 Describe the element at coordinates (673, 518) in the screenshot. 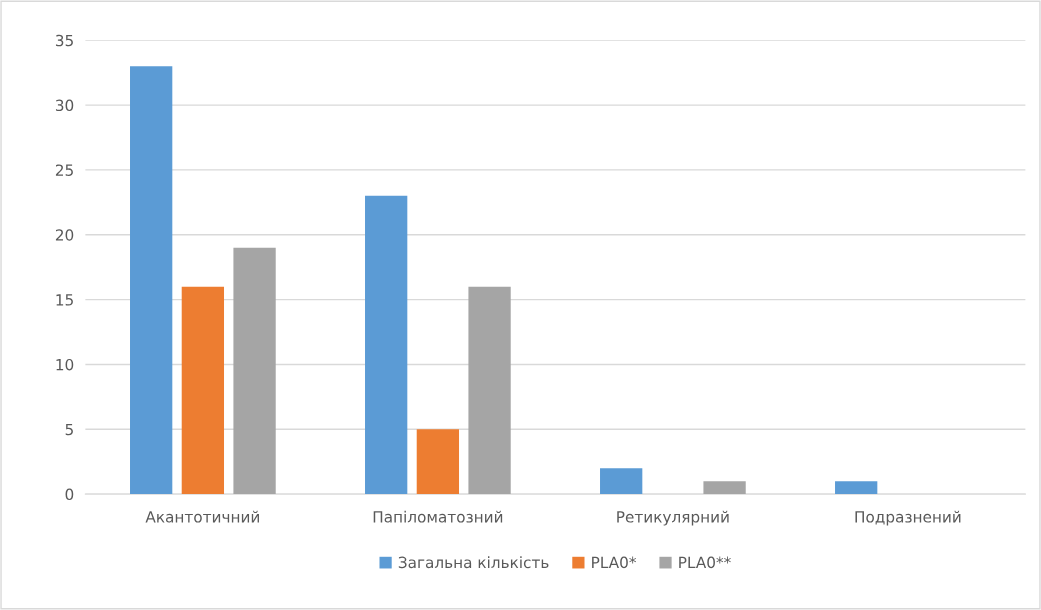

I see `x-tick-label: Ретикулярний` at that location.